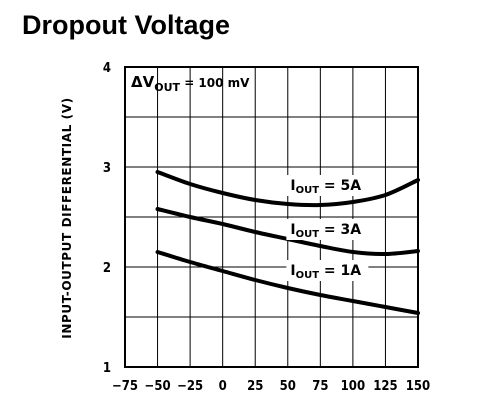  I want to click on x-tick-label: −50, so click(158, 386).